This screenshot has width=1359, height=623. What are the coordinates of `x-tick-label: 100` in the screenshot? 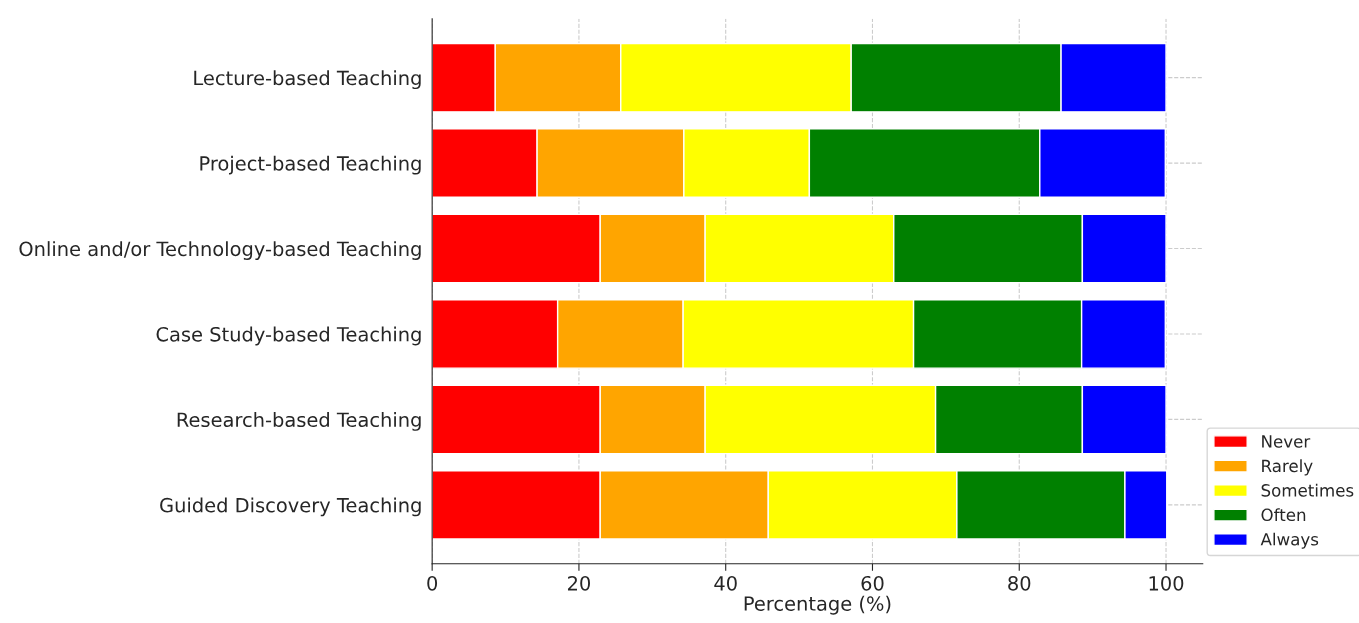 It's located at (1166, 583).